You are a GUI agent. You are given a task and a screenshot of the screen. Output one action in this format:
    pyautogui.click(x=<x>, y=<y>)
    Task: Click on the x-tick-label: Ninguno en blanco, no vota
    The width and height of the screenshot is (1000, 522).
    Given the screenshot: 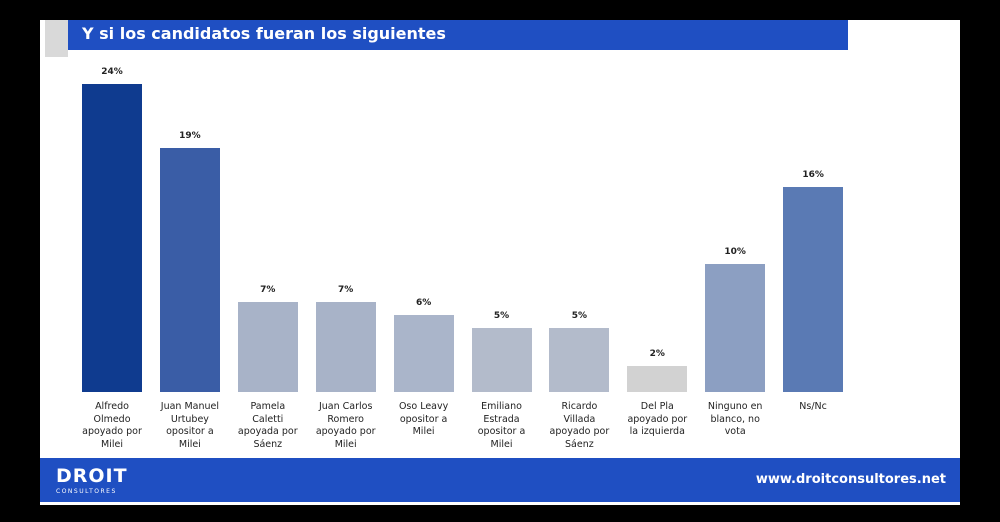 What is the action you would take?
    pyautogui.click(x=735, y=419)
    